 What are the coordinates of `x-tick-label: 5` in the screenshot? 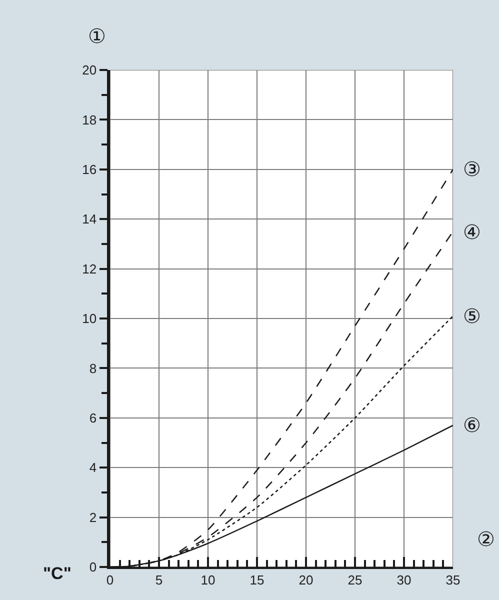 It's located at (159, 580).